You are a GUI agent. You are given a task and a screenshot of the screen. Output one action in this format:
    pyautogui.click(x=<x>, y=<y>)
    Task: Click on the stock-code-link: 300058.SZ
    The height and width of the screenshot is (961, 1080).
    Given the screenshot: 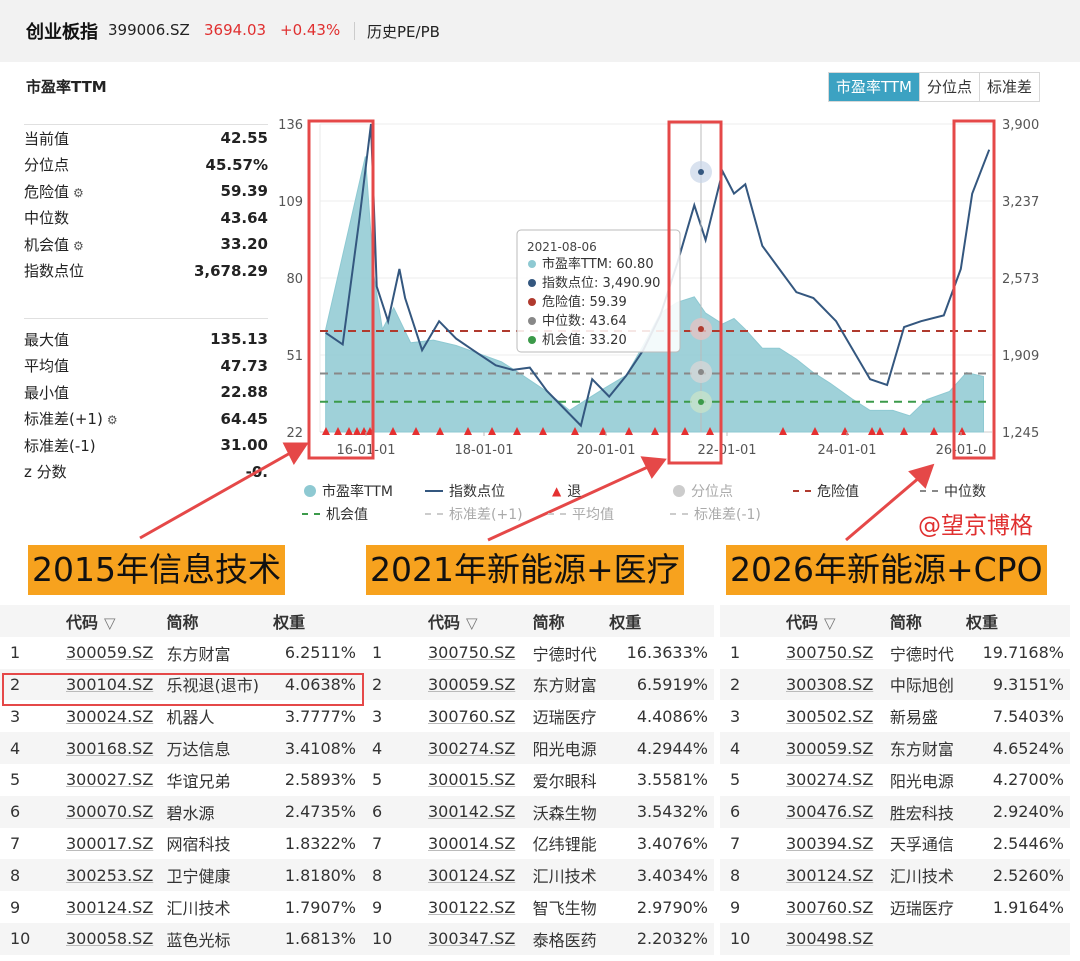 What is the action you would take?
    pyautogui.click(x=110, y=939)
    